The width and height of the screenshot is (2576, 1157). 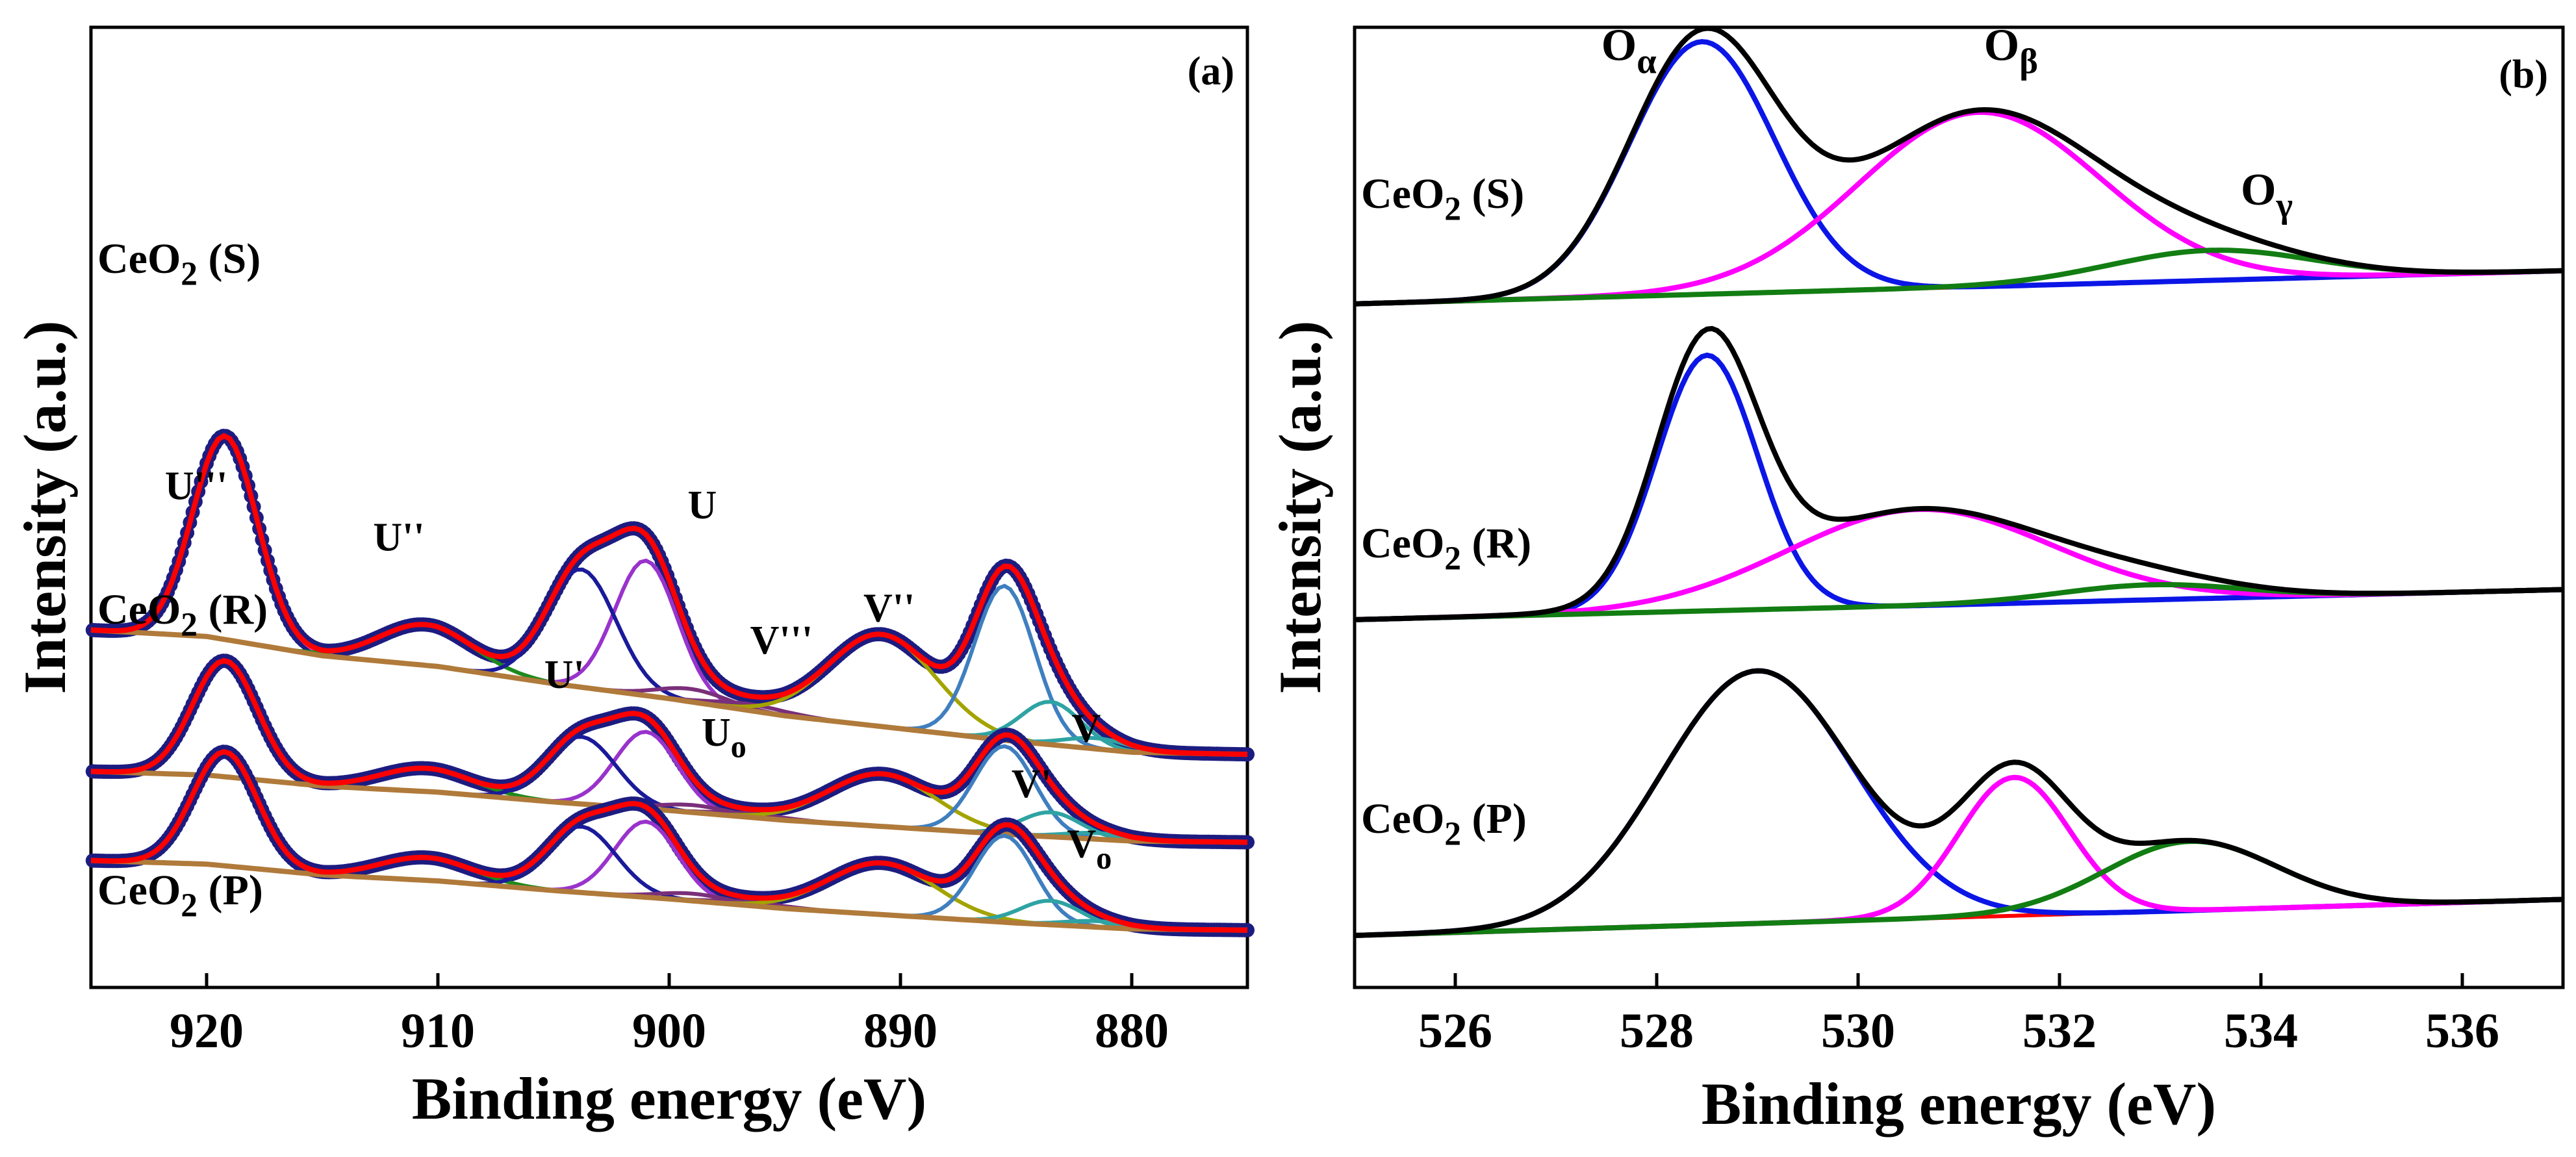 I want to click on panel-b-y-axis-title: Intensity (a.u.), so click(x=1300, y=507).